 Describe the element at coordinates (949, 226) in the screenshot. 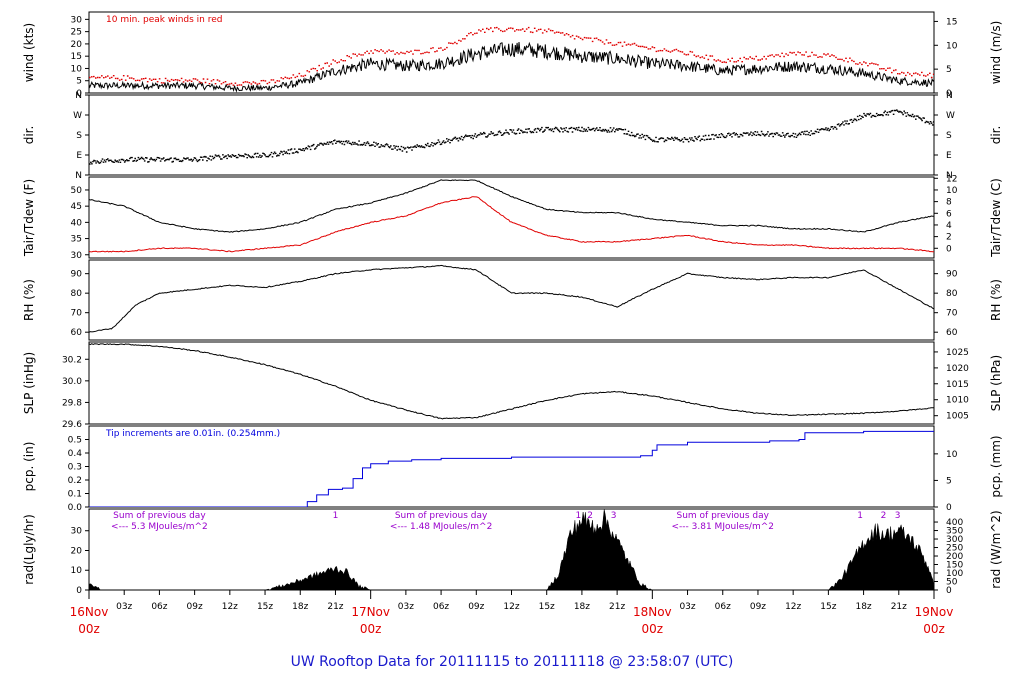

I see `temp-right-tick-label: 4` at that location.